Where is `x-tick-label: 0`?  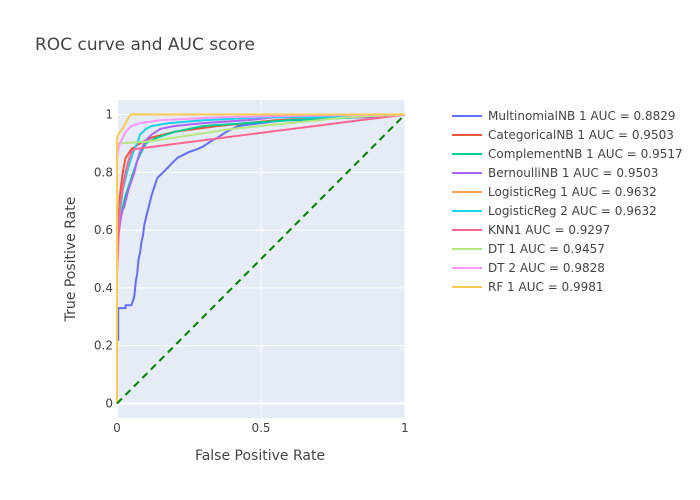
x-tick-label: 0 is located at coordinates (117, 428).